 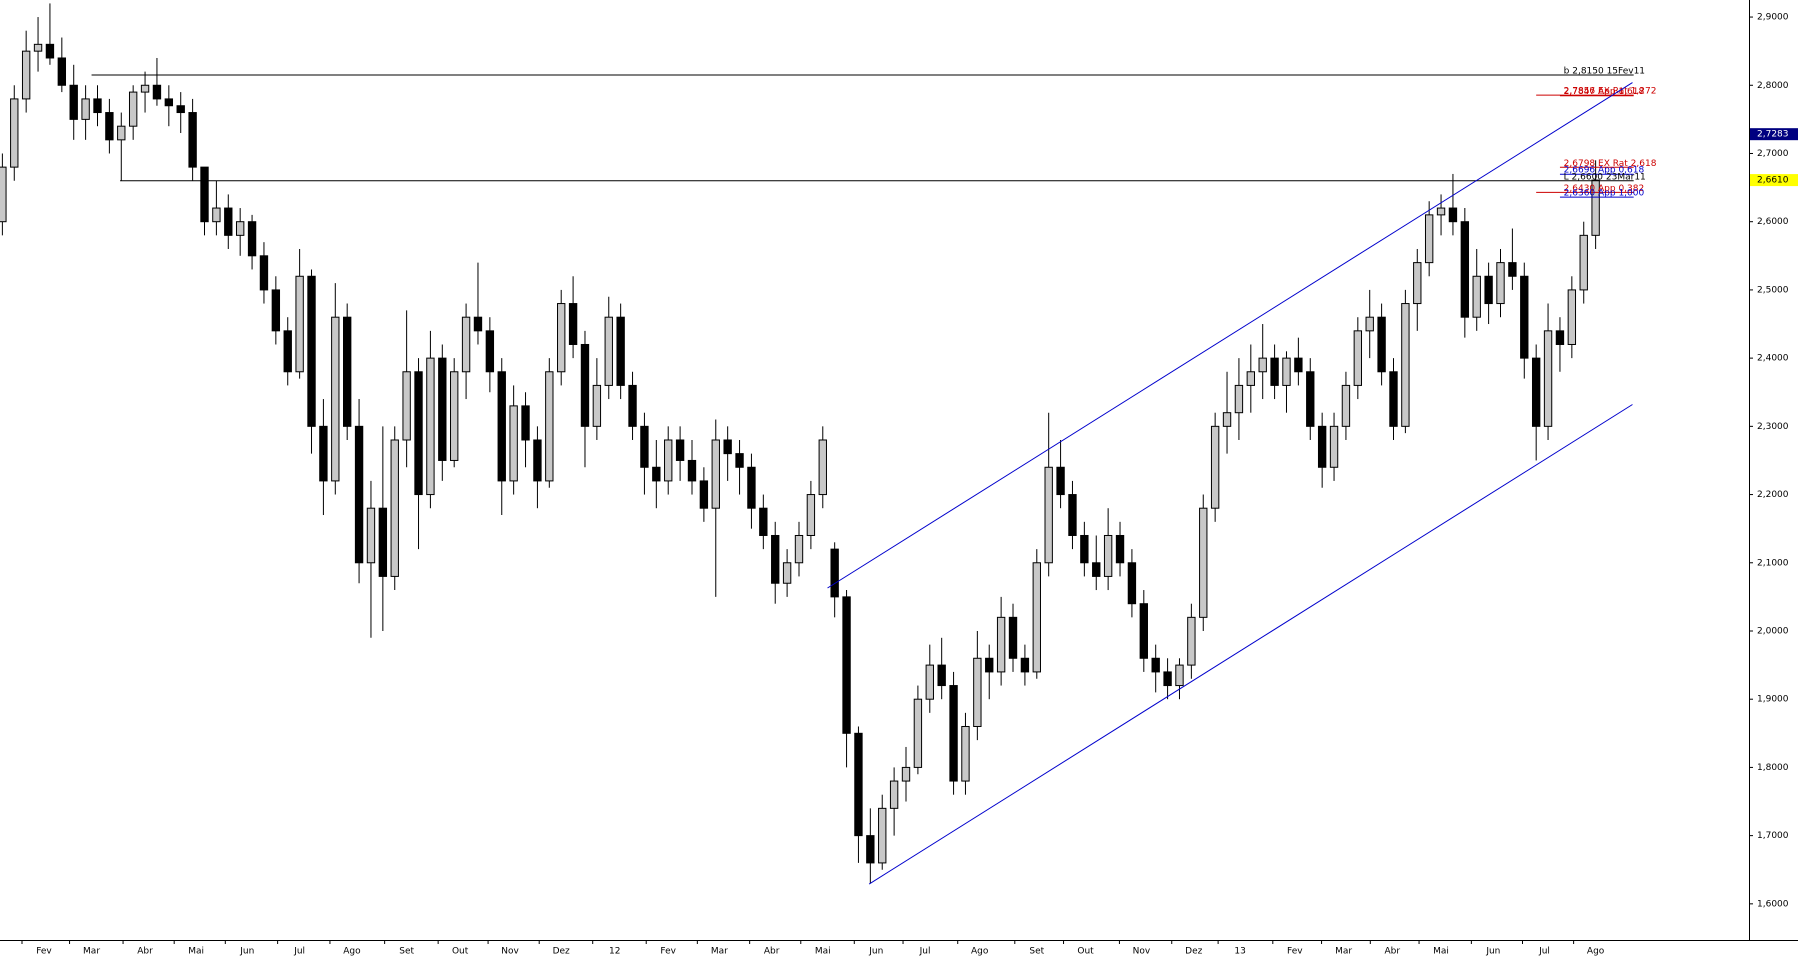 I want to click on line-label: 2,6696 App 0,618, so click(x=1604, y=171).